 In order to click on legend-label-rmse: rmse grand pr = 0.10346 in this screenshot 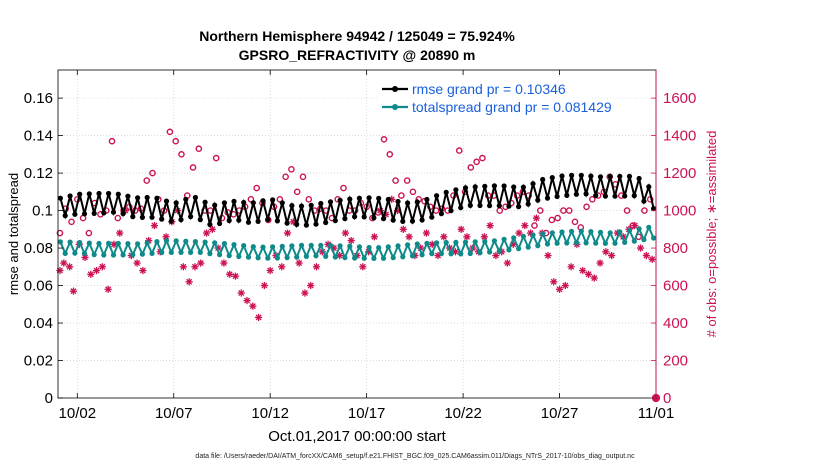, I will do `click(489, 89)`.